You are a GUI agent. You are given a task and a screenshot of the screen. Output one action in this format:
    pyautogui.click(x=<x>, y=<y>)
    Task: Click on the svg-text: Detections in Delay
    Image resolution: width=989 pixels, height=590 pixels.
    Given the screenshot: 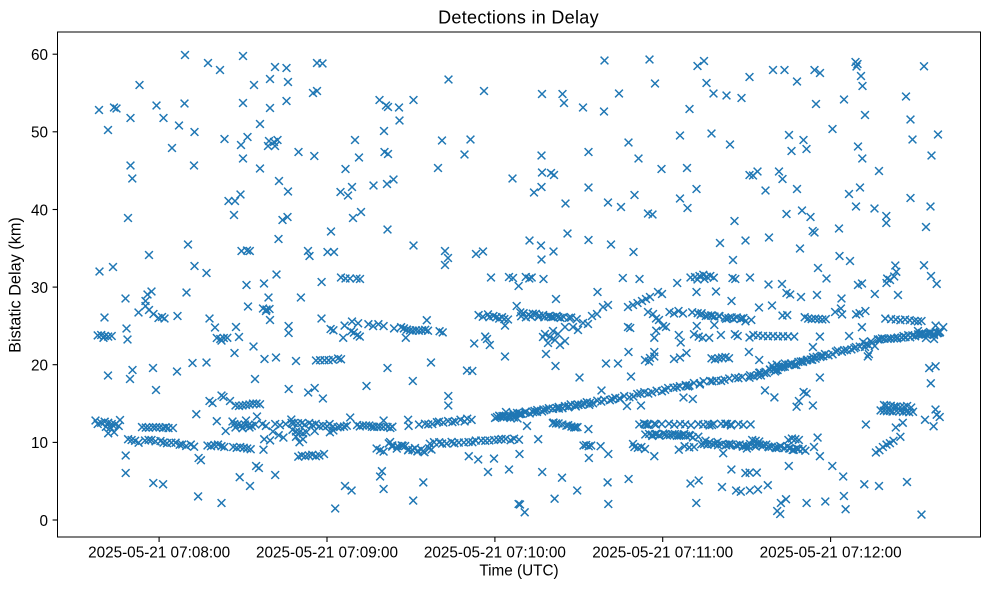 What is the action you would take?
    pyautogui.click(x=518, y=18)
    